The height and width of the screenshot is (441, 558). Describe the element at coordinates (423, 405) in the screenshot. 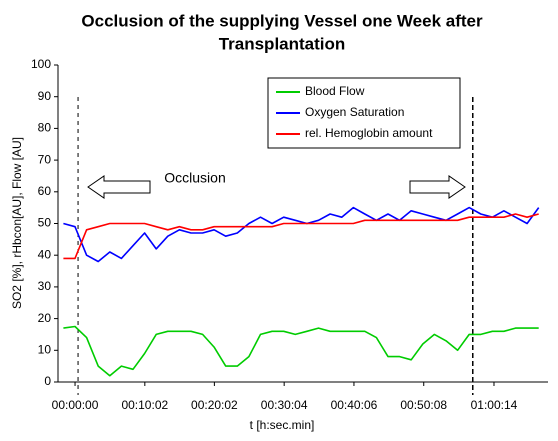

I see `x-tick-label: 00:50:08` at that location.